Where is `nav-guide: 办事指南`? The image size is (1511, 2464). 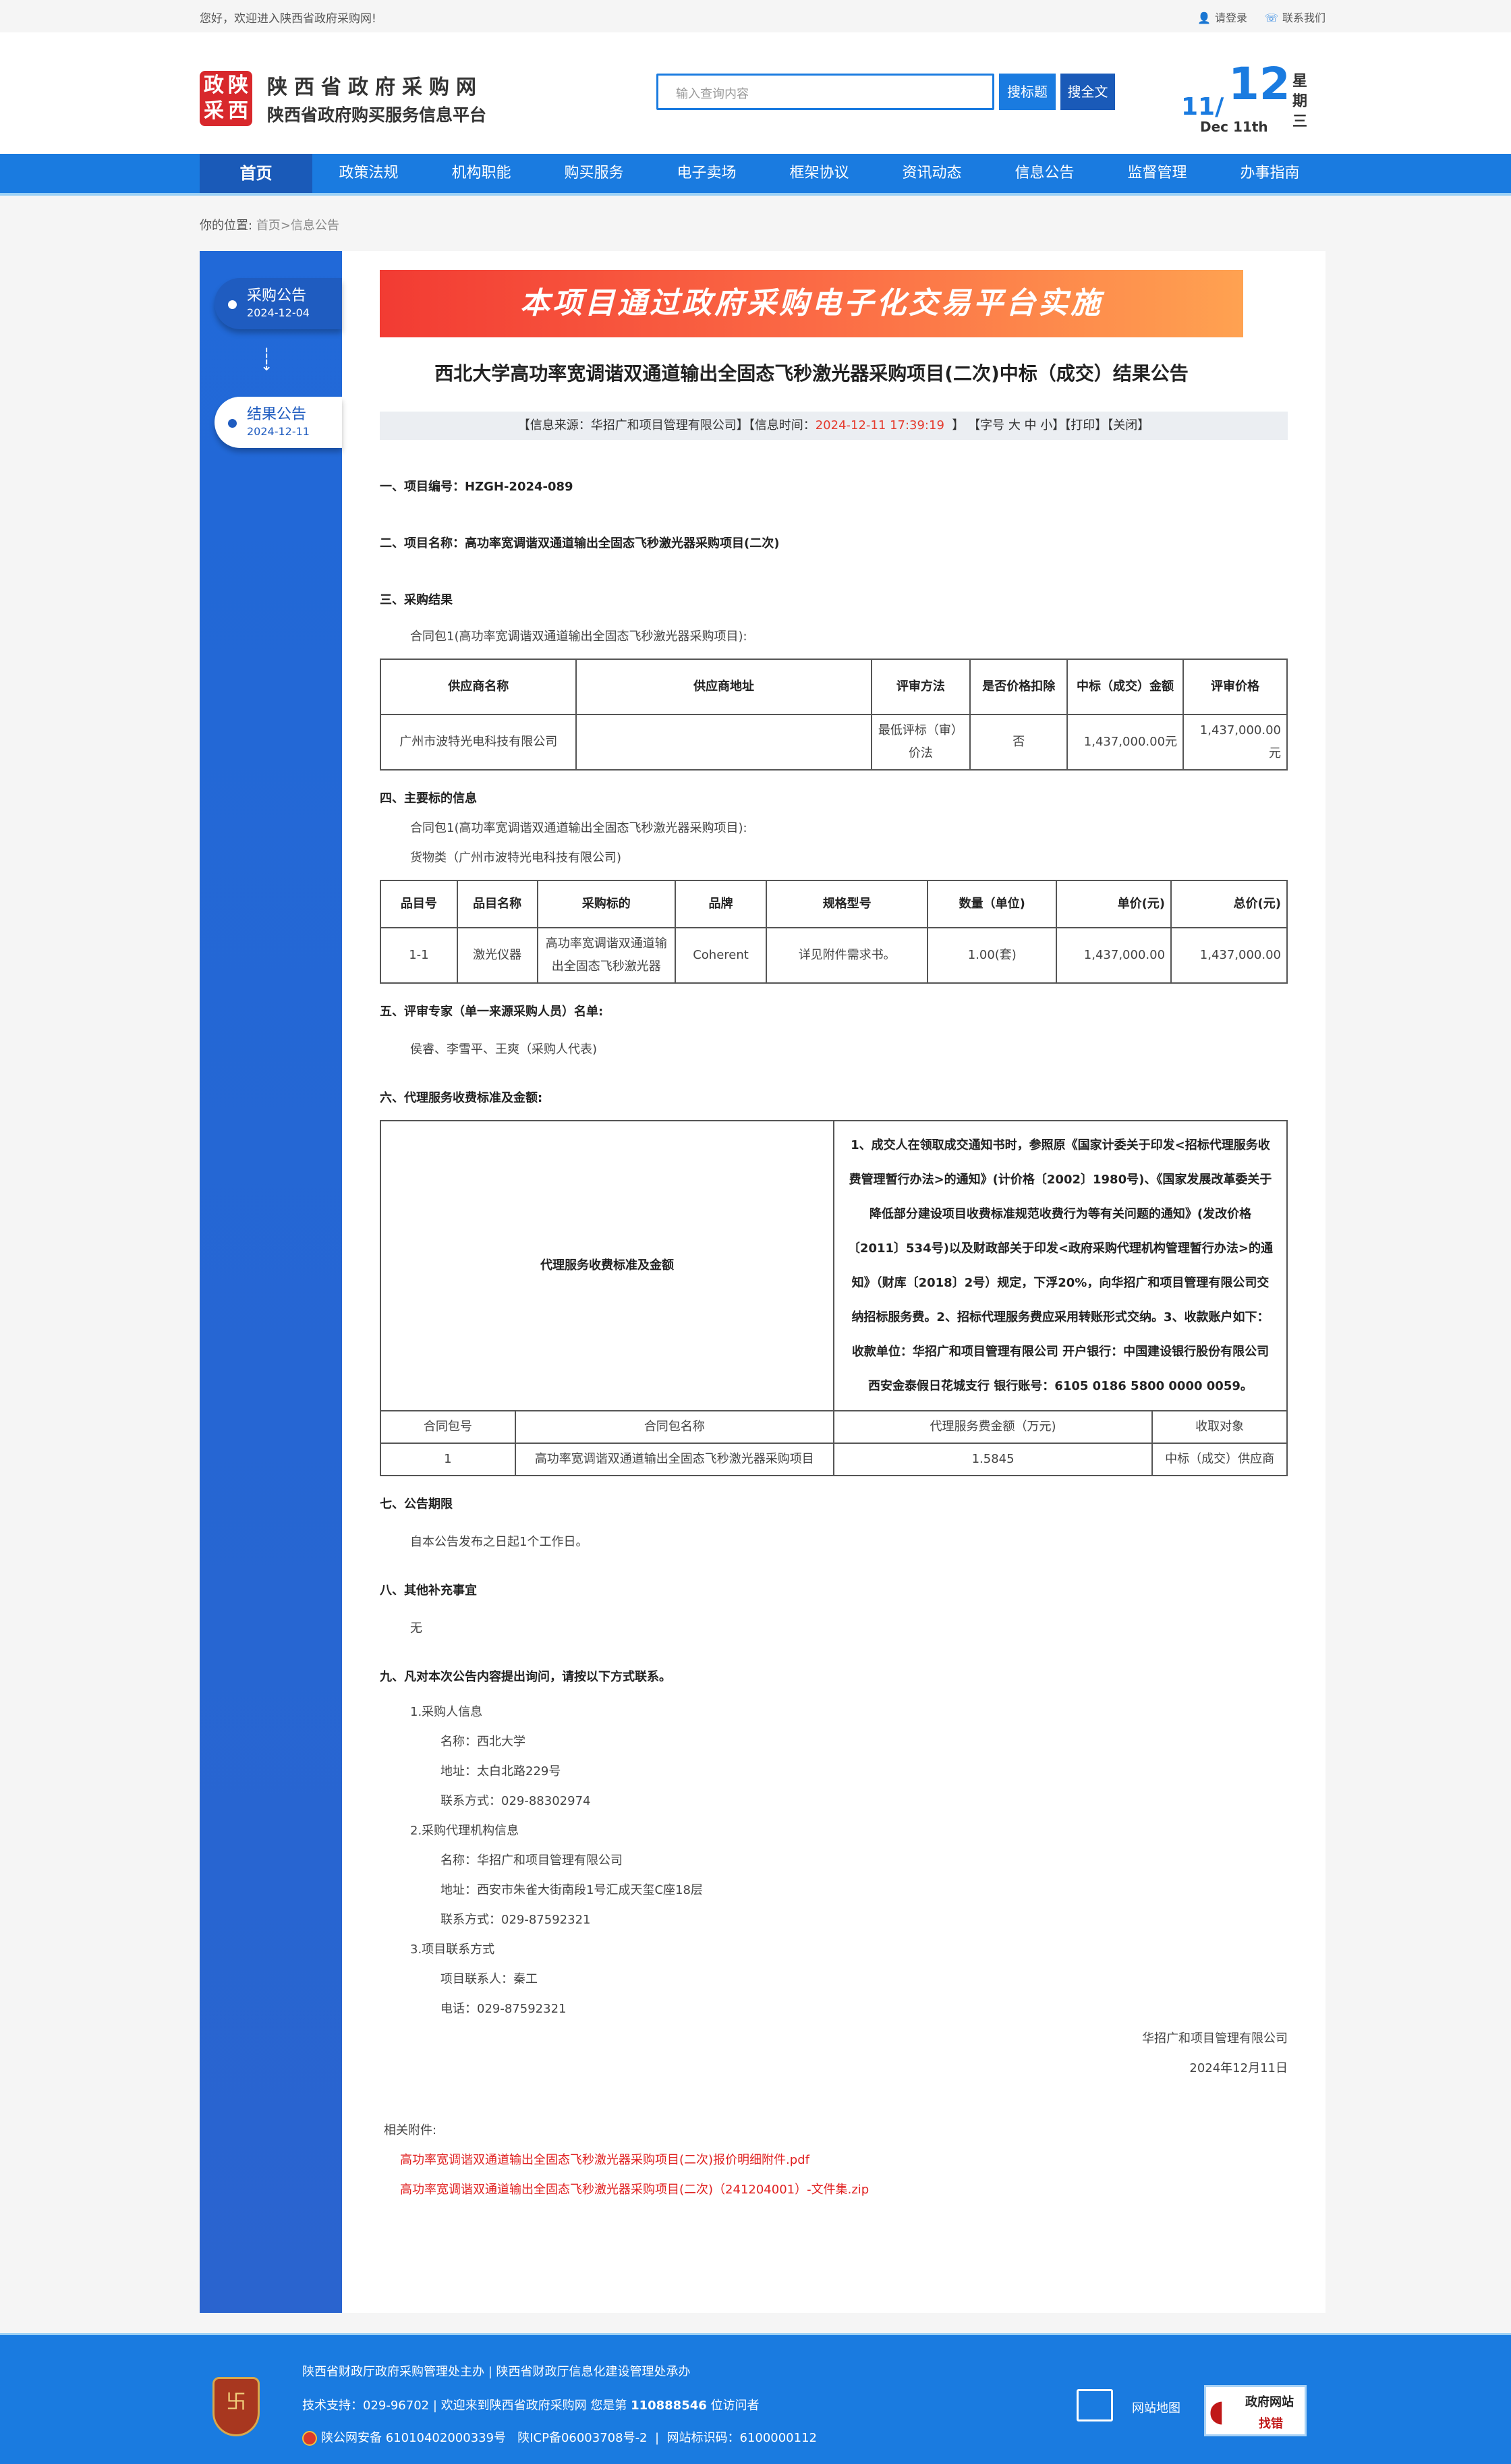 nav-guide: 办事指南 is located at coordinates (1270, 173).